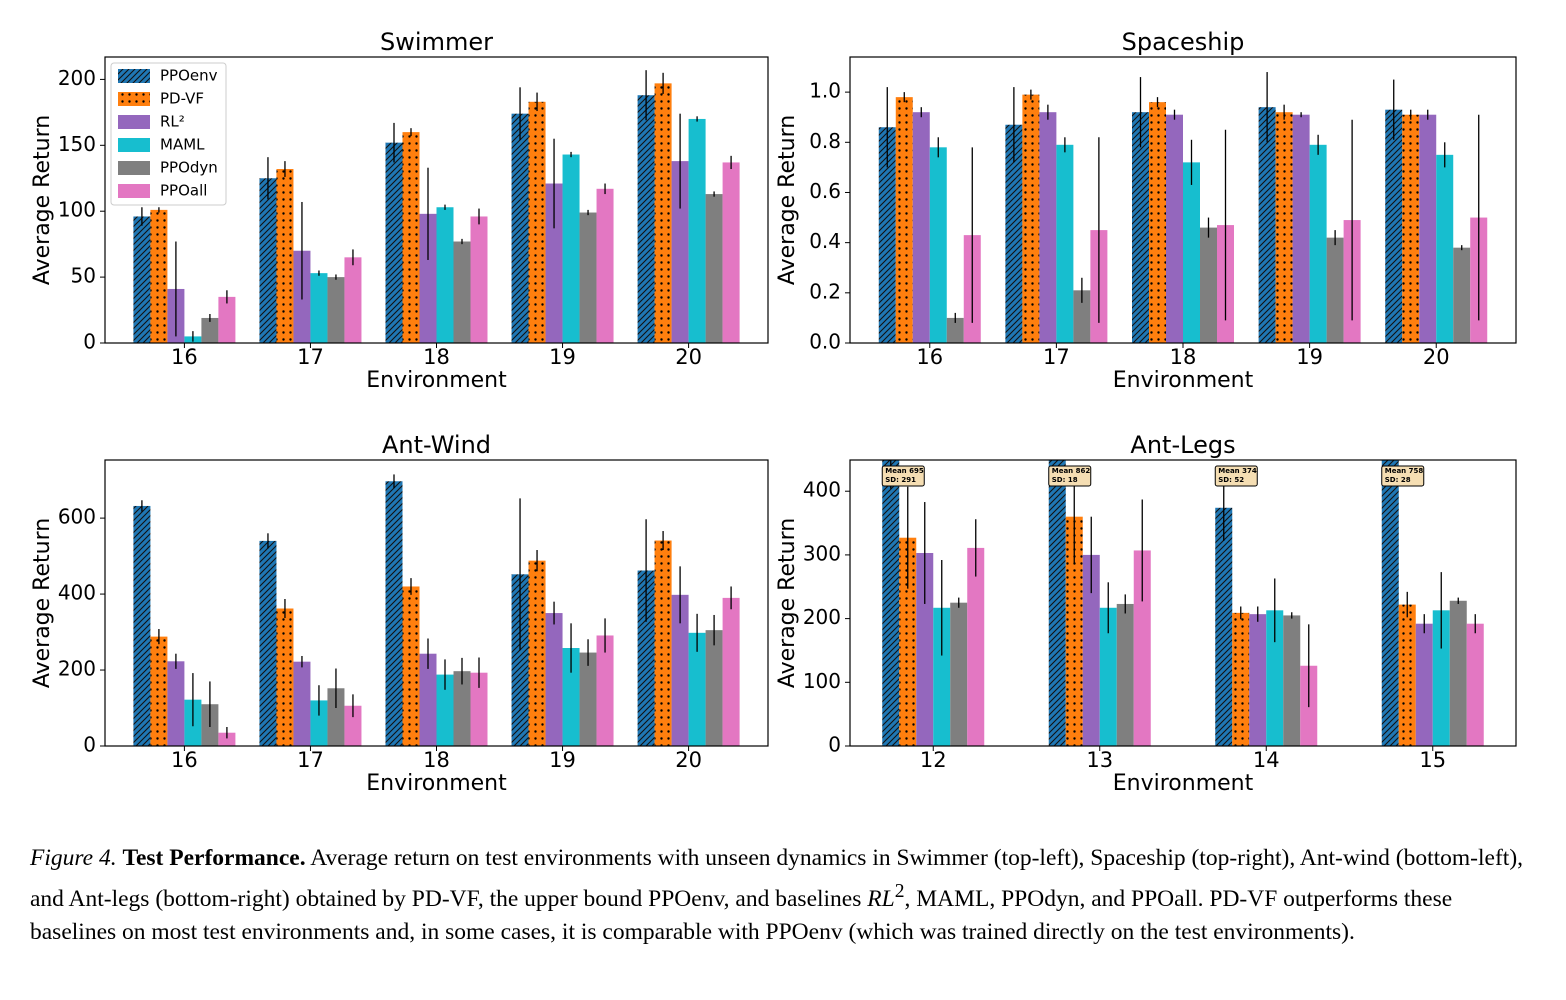 Image resolution: width=1566 pixels, height=1000 pixels. Describe the element at coordinates (825, 342) in the screenshot. I see `y-tick-label: 0.0` at that location.